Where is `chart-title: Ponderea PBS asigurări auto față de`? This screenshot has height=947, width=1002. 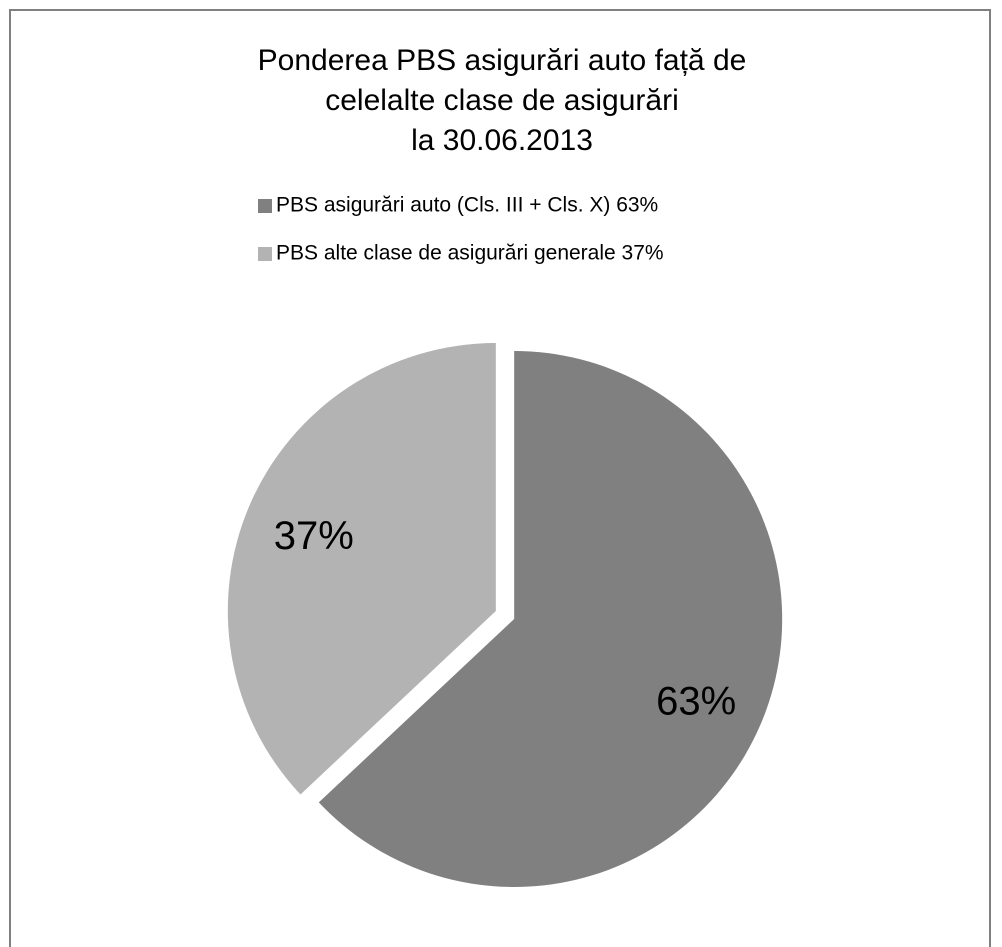 chart-title: Ponderea PBS asigurări auto față de is located at coordinates (502, 60).